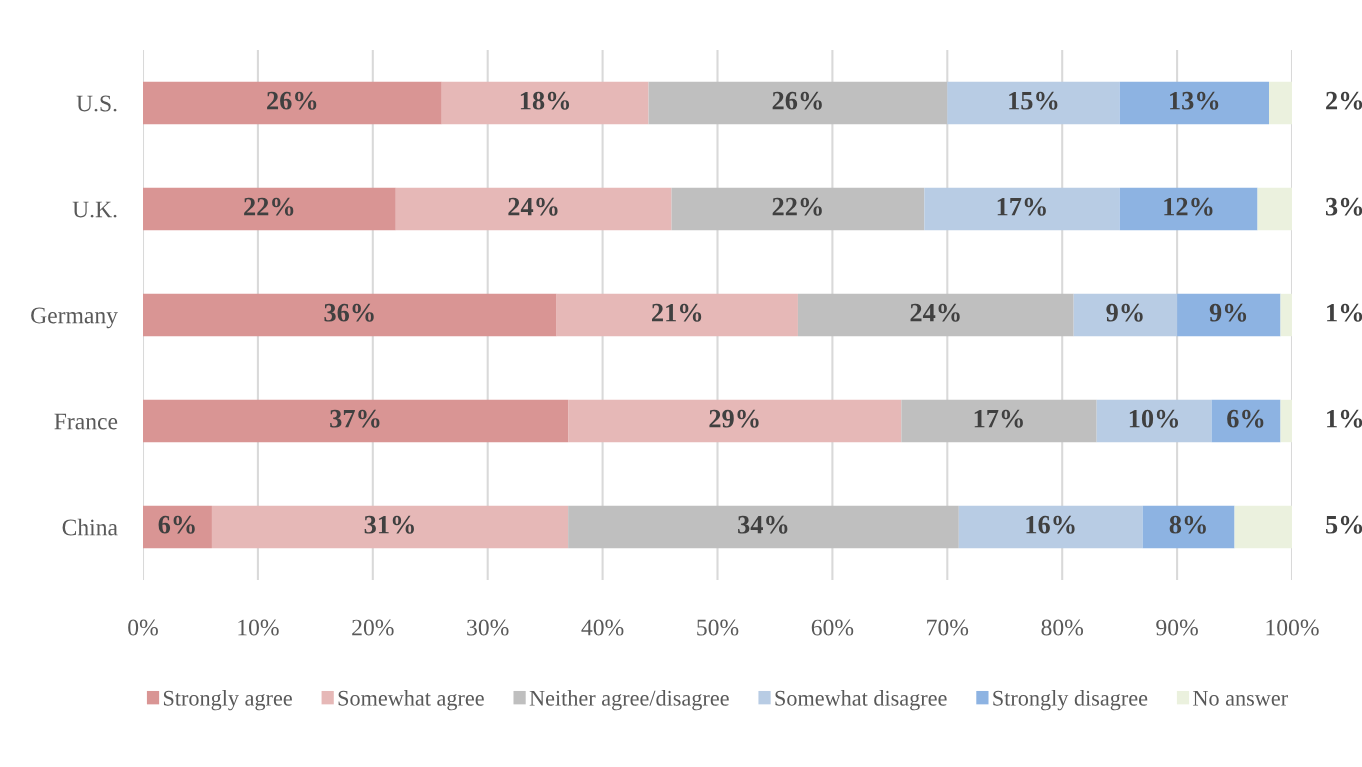  What do you see at coordinates (861, 700) in the screenshot?
I see `legend-label: Somewhat disagree` at bounding box center [861, 700].